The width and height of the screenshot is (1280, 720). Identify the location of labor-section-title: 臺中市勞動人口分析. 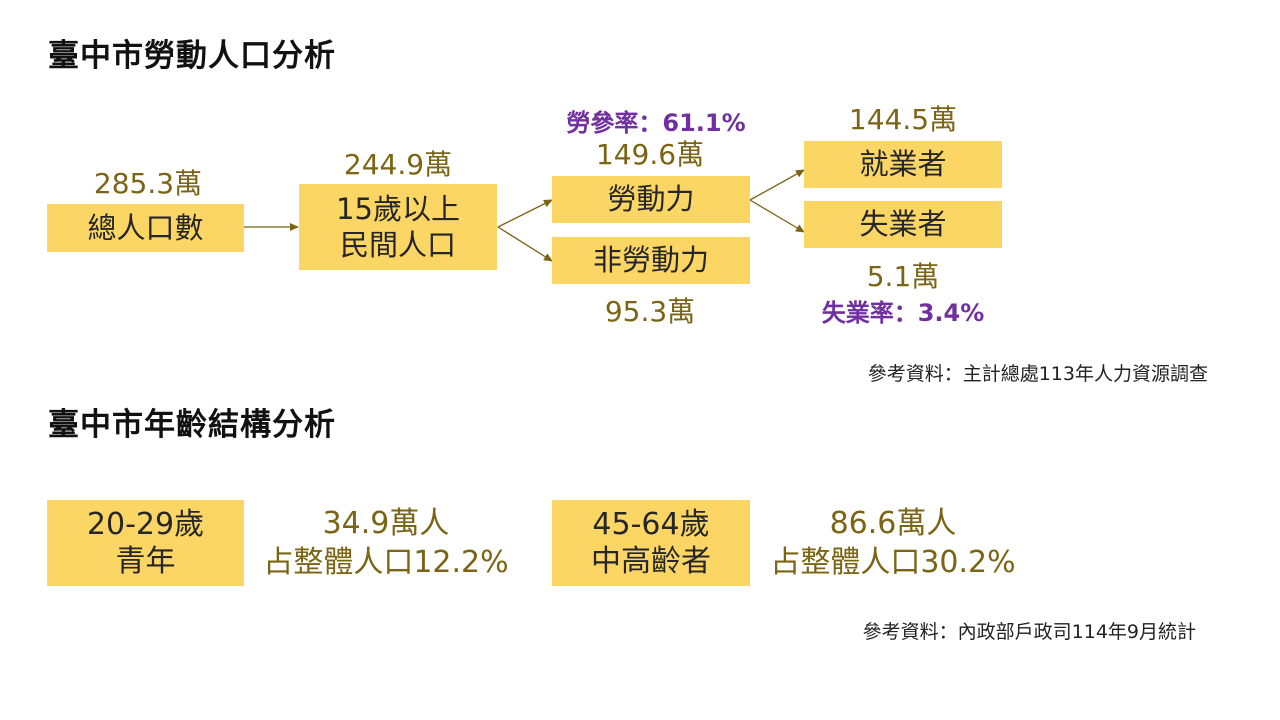
(192, 56).